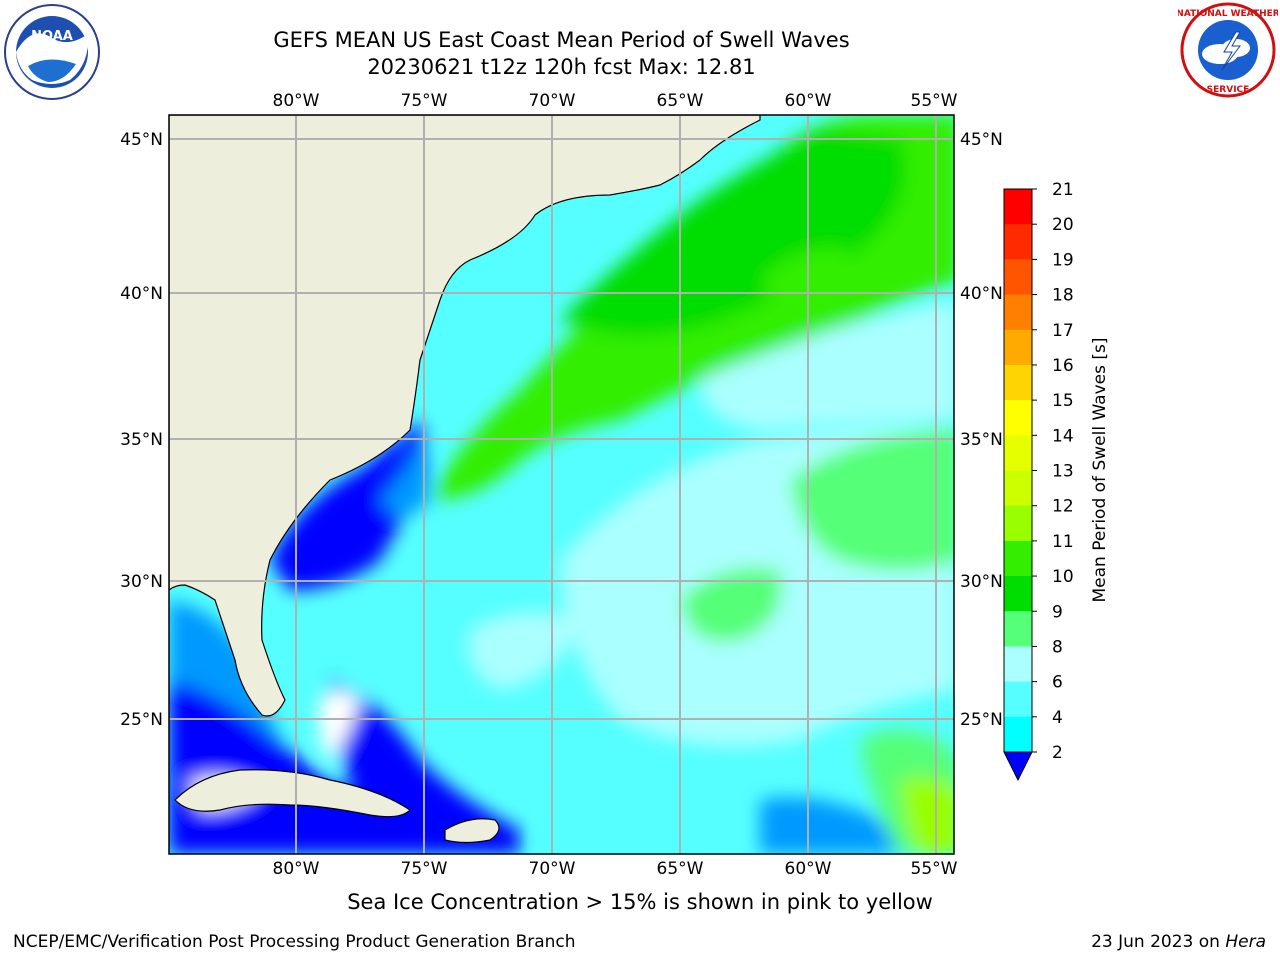  Describe the element at coordinates (1228, 50) in the screenshot. I see `nws-logo: NATIONAL WEATHER SERVICE` at that location.